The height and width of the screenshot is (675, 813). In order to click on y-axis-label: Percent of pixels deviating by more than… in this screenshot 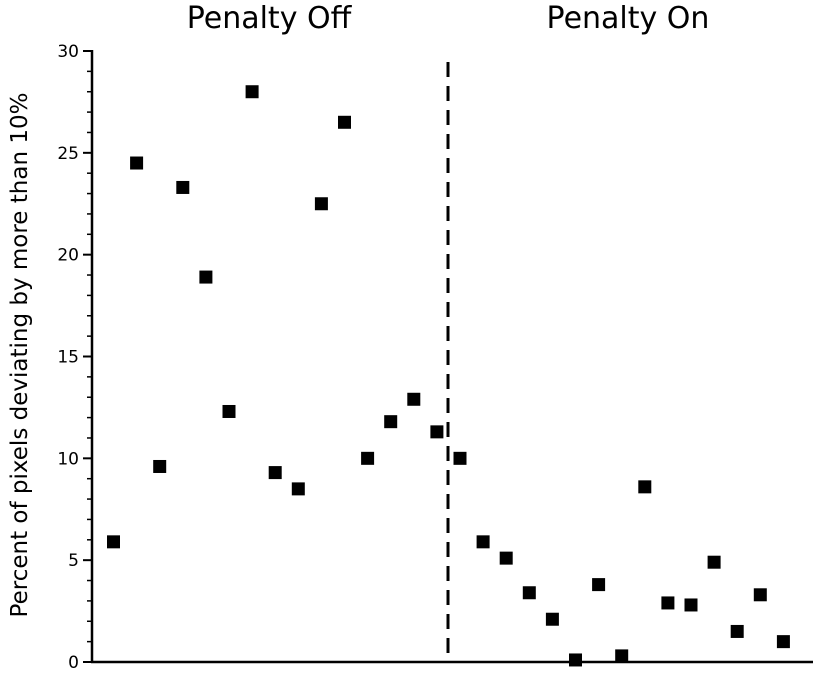, I will do `click(20, 355)`.